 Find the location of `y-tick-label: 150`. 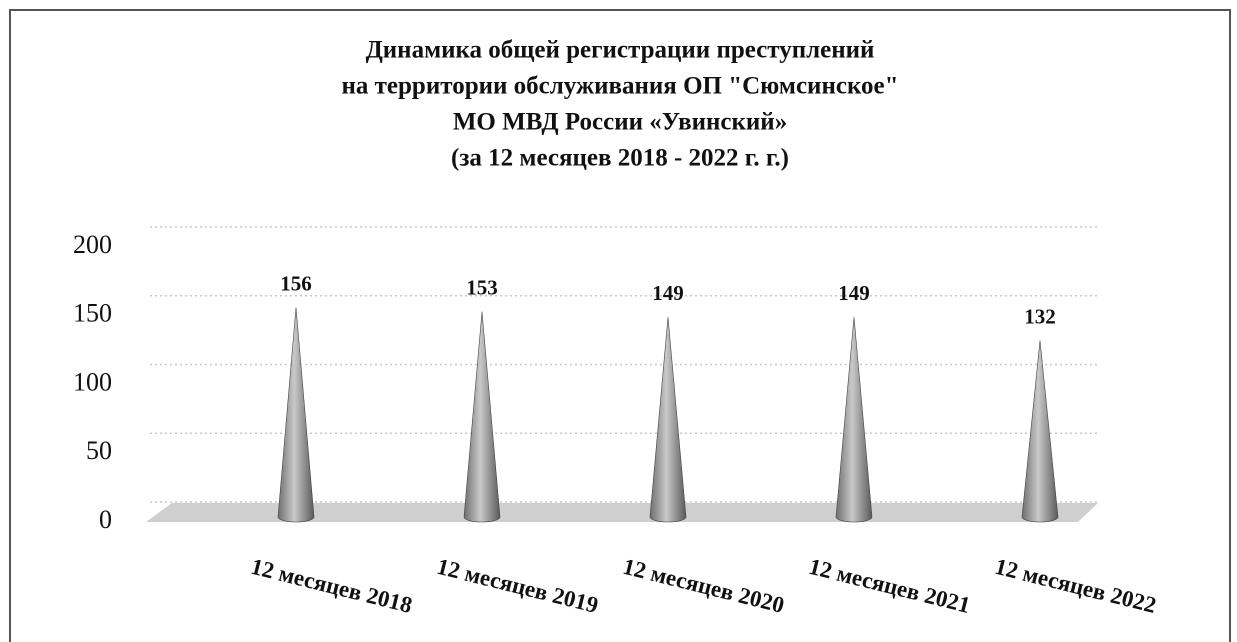

y-tick-label: 150 is located at coordinates (92, 313).